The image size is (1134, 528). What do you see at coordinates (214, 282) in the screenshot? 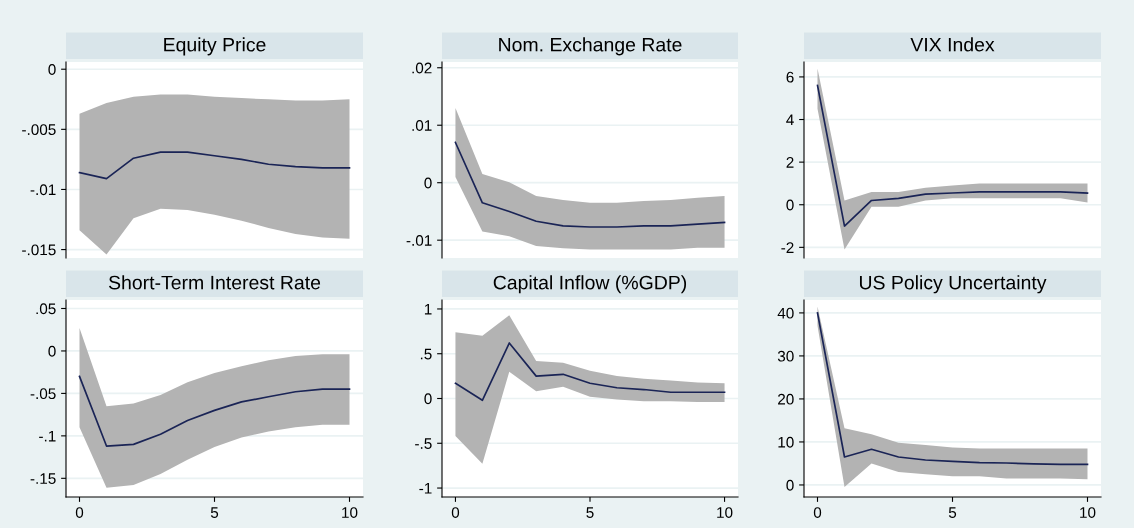
I see `chart-title: Short-Term Interest Rate` at bounding box center [214, 282].